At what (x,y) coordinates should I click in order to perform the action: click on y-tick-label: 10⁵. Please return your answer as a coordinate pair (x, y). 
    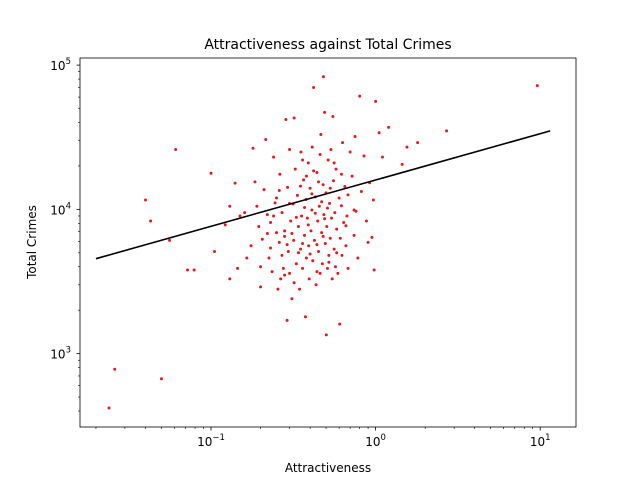
    Looking at the image, I should click on (60, 65).